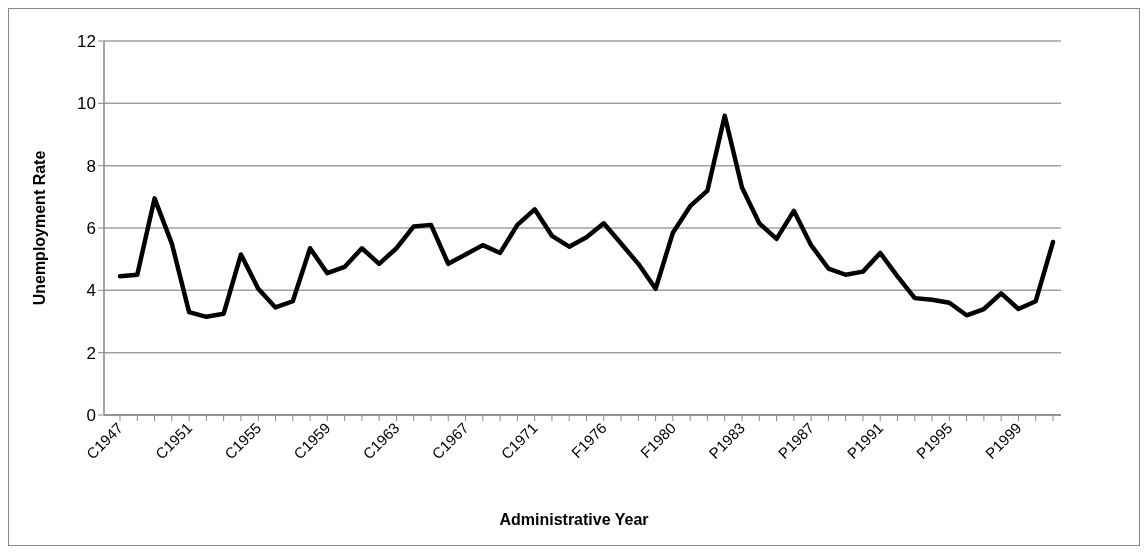 The height and width of the screenshot is (552, 1146). I want to click on y-tick-label: 2, so click(91, 353).